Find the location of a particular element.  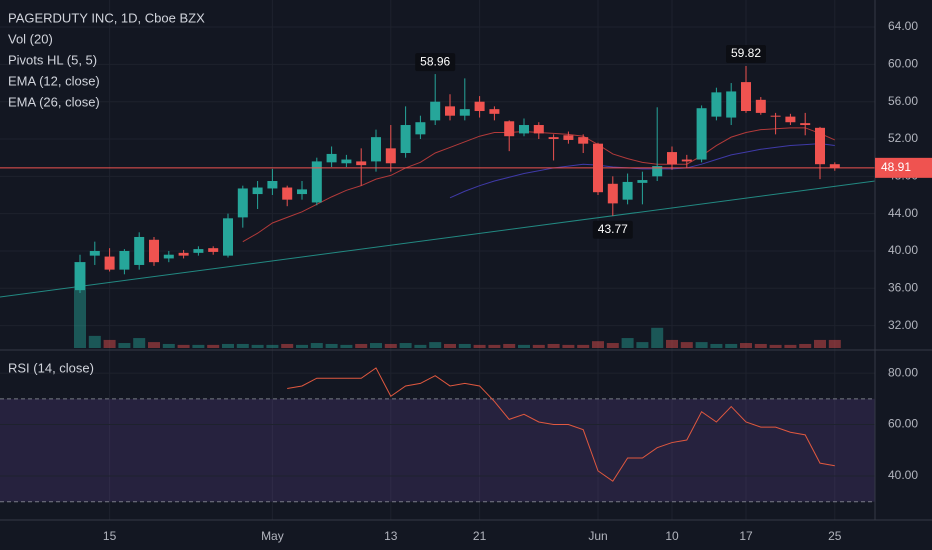

y-tick-label: 56.00 is located at coordinates (903, 101).